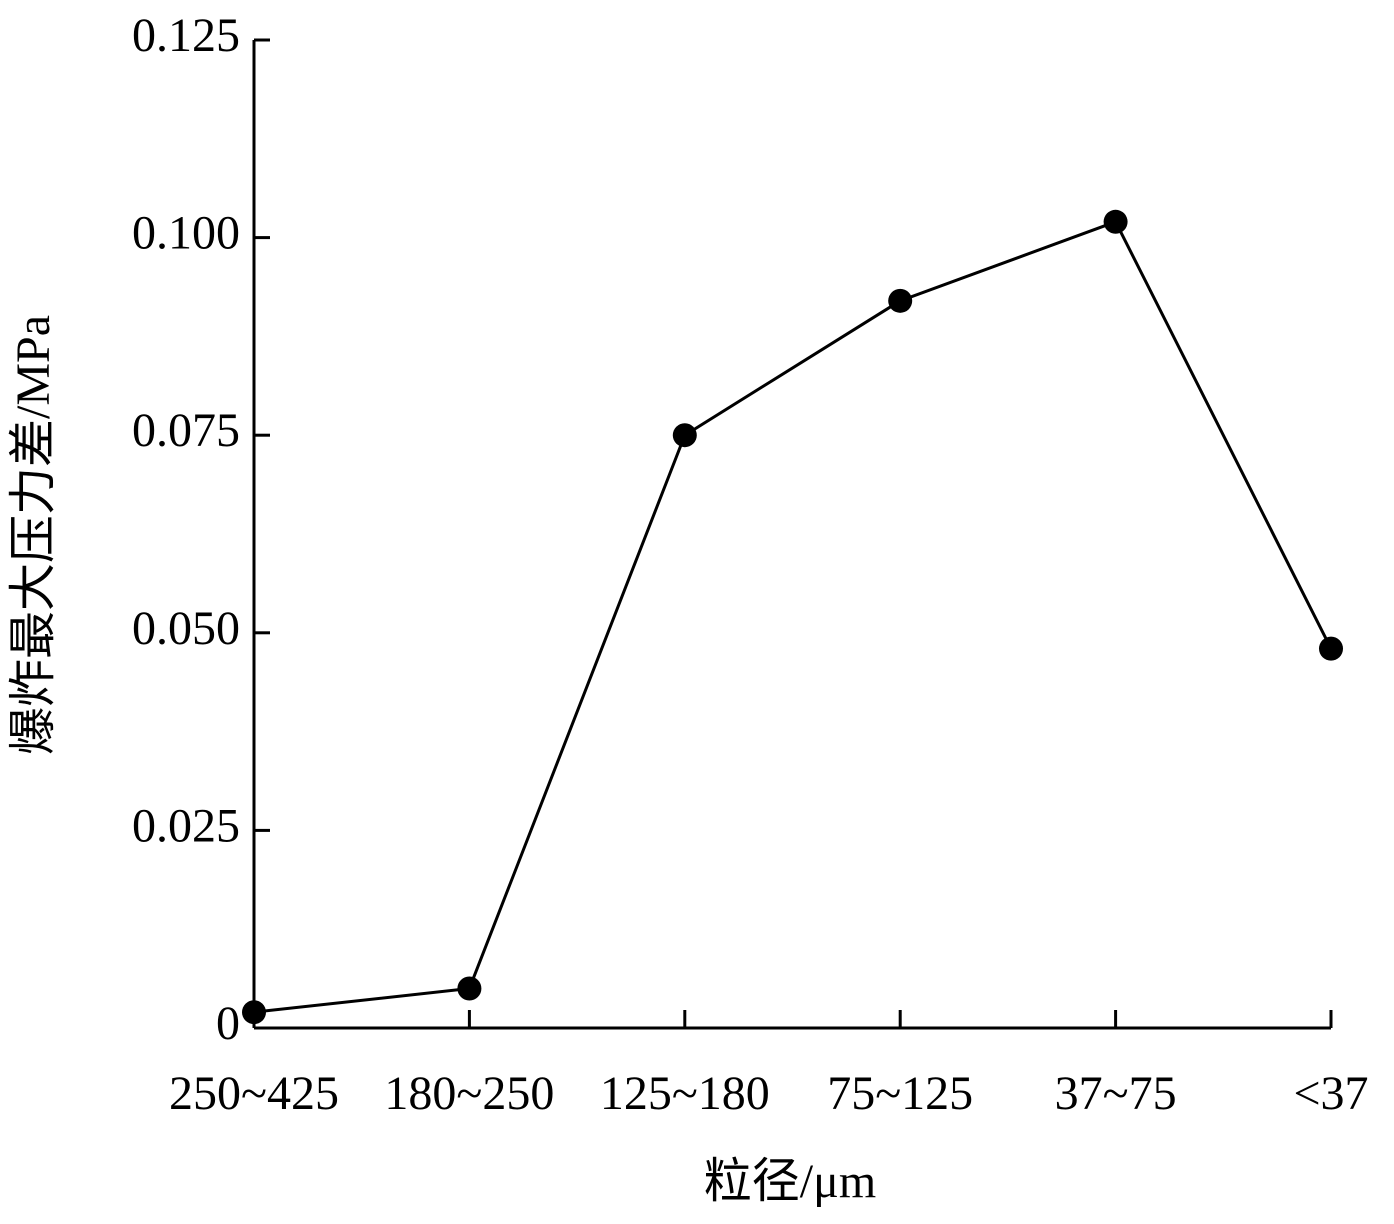 The width and height of the screenshot is (1394, 1224). What do you see at coordinates (186, 35) in the screenshot?
I see `y-tick-label: 0.125` at bounding box center [186, 35].